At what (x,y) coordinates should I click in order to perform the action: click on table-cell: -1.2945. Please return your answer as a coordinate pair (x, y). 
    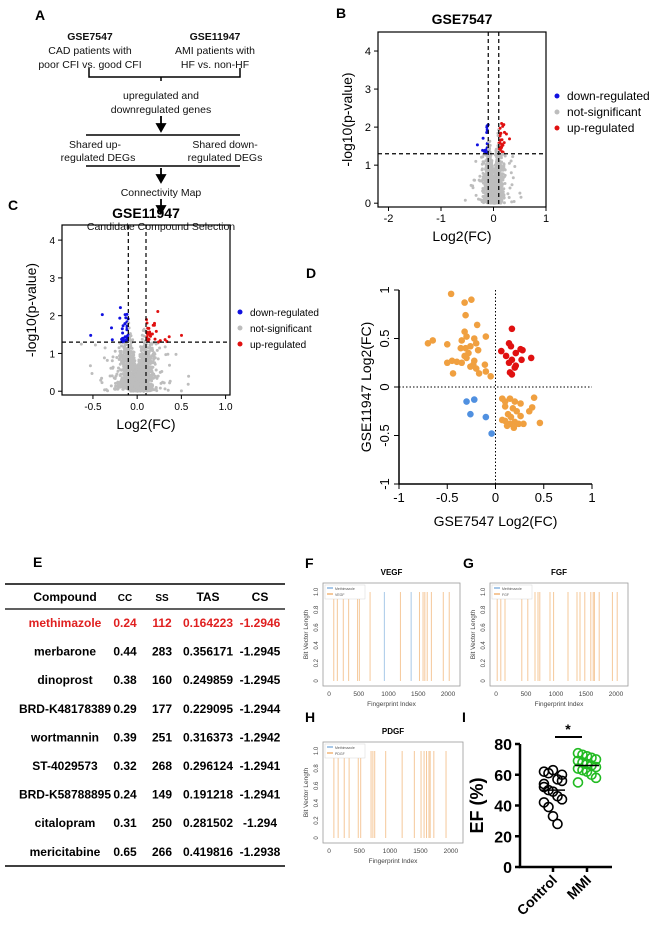
    Looking at the image, I should click on (260, 680).